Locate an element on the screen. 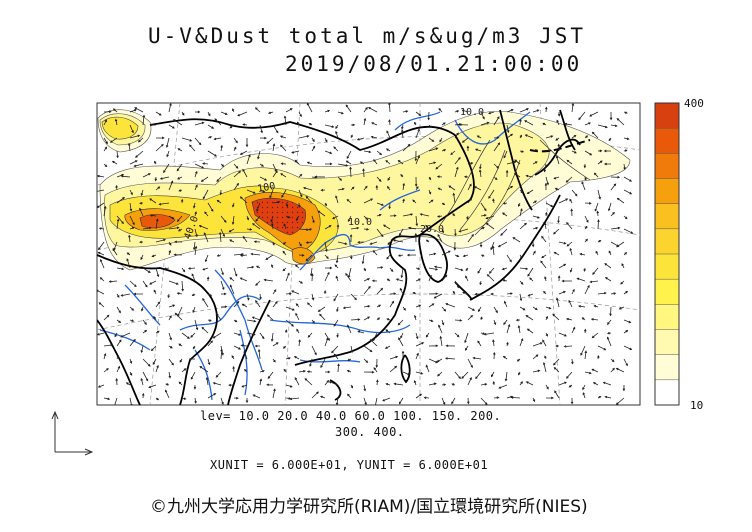 Image resolution: width=752 pixels, height=532 pixels. reference-vector is located at coordinates (72, 433).